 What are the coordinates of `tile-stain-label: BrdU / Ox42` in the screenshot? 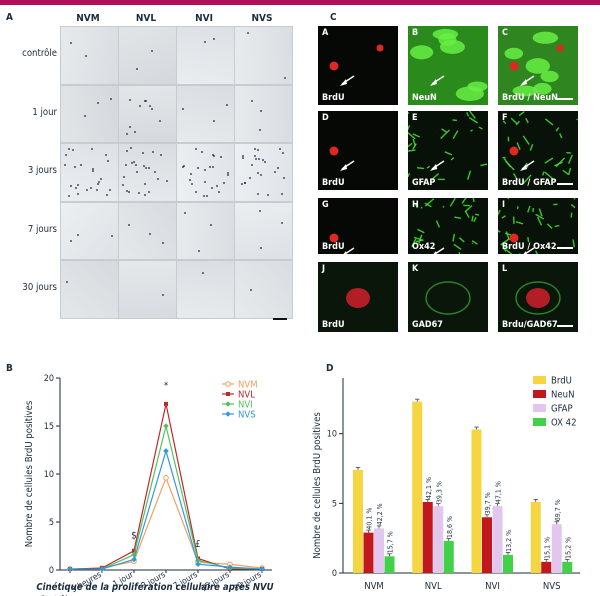 It's located at (529, 247).